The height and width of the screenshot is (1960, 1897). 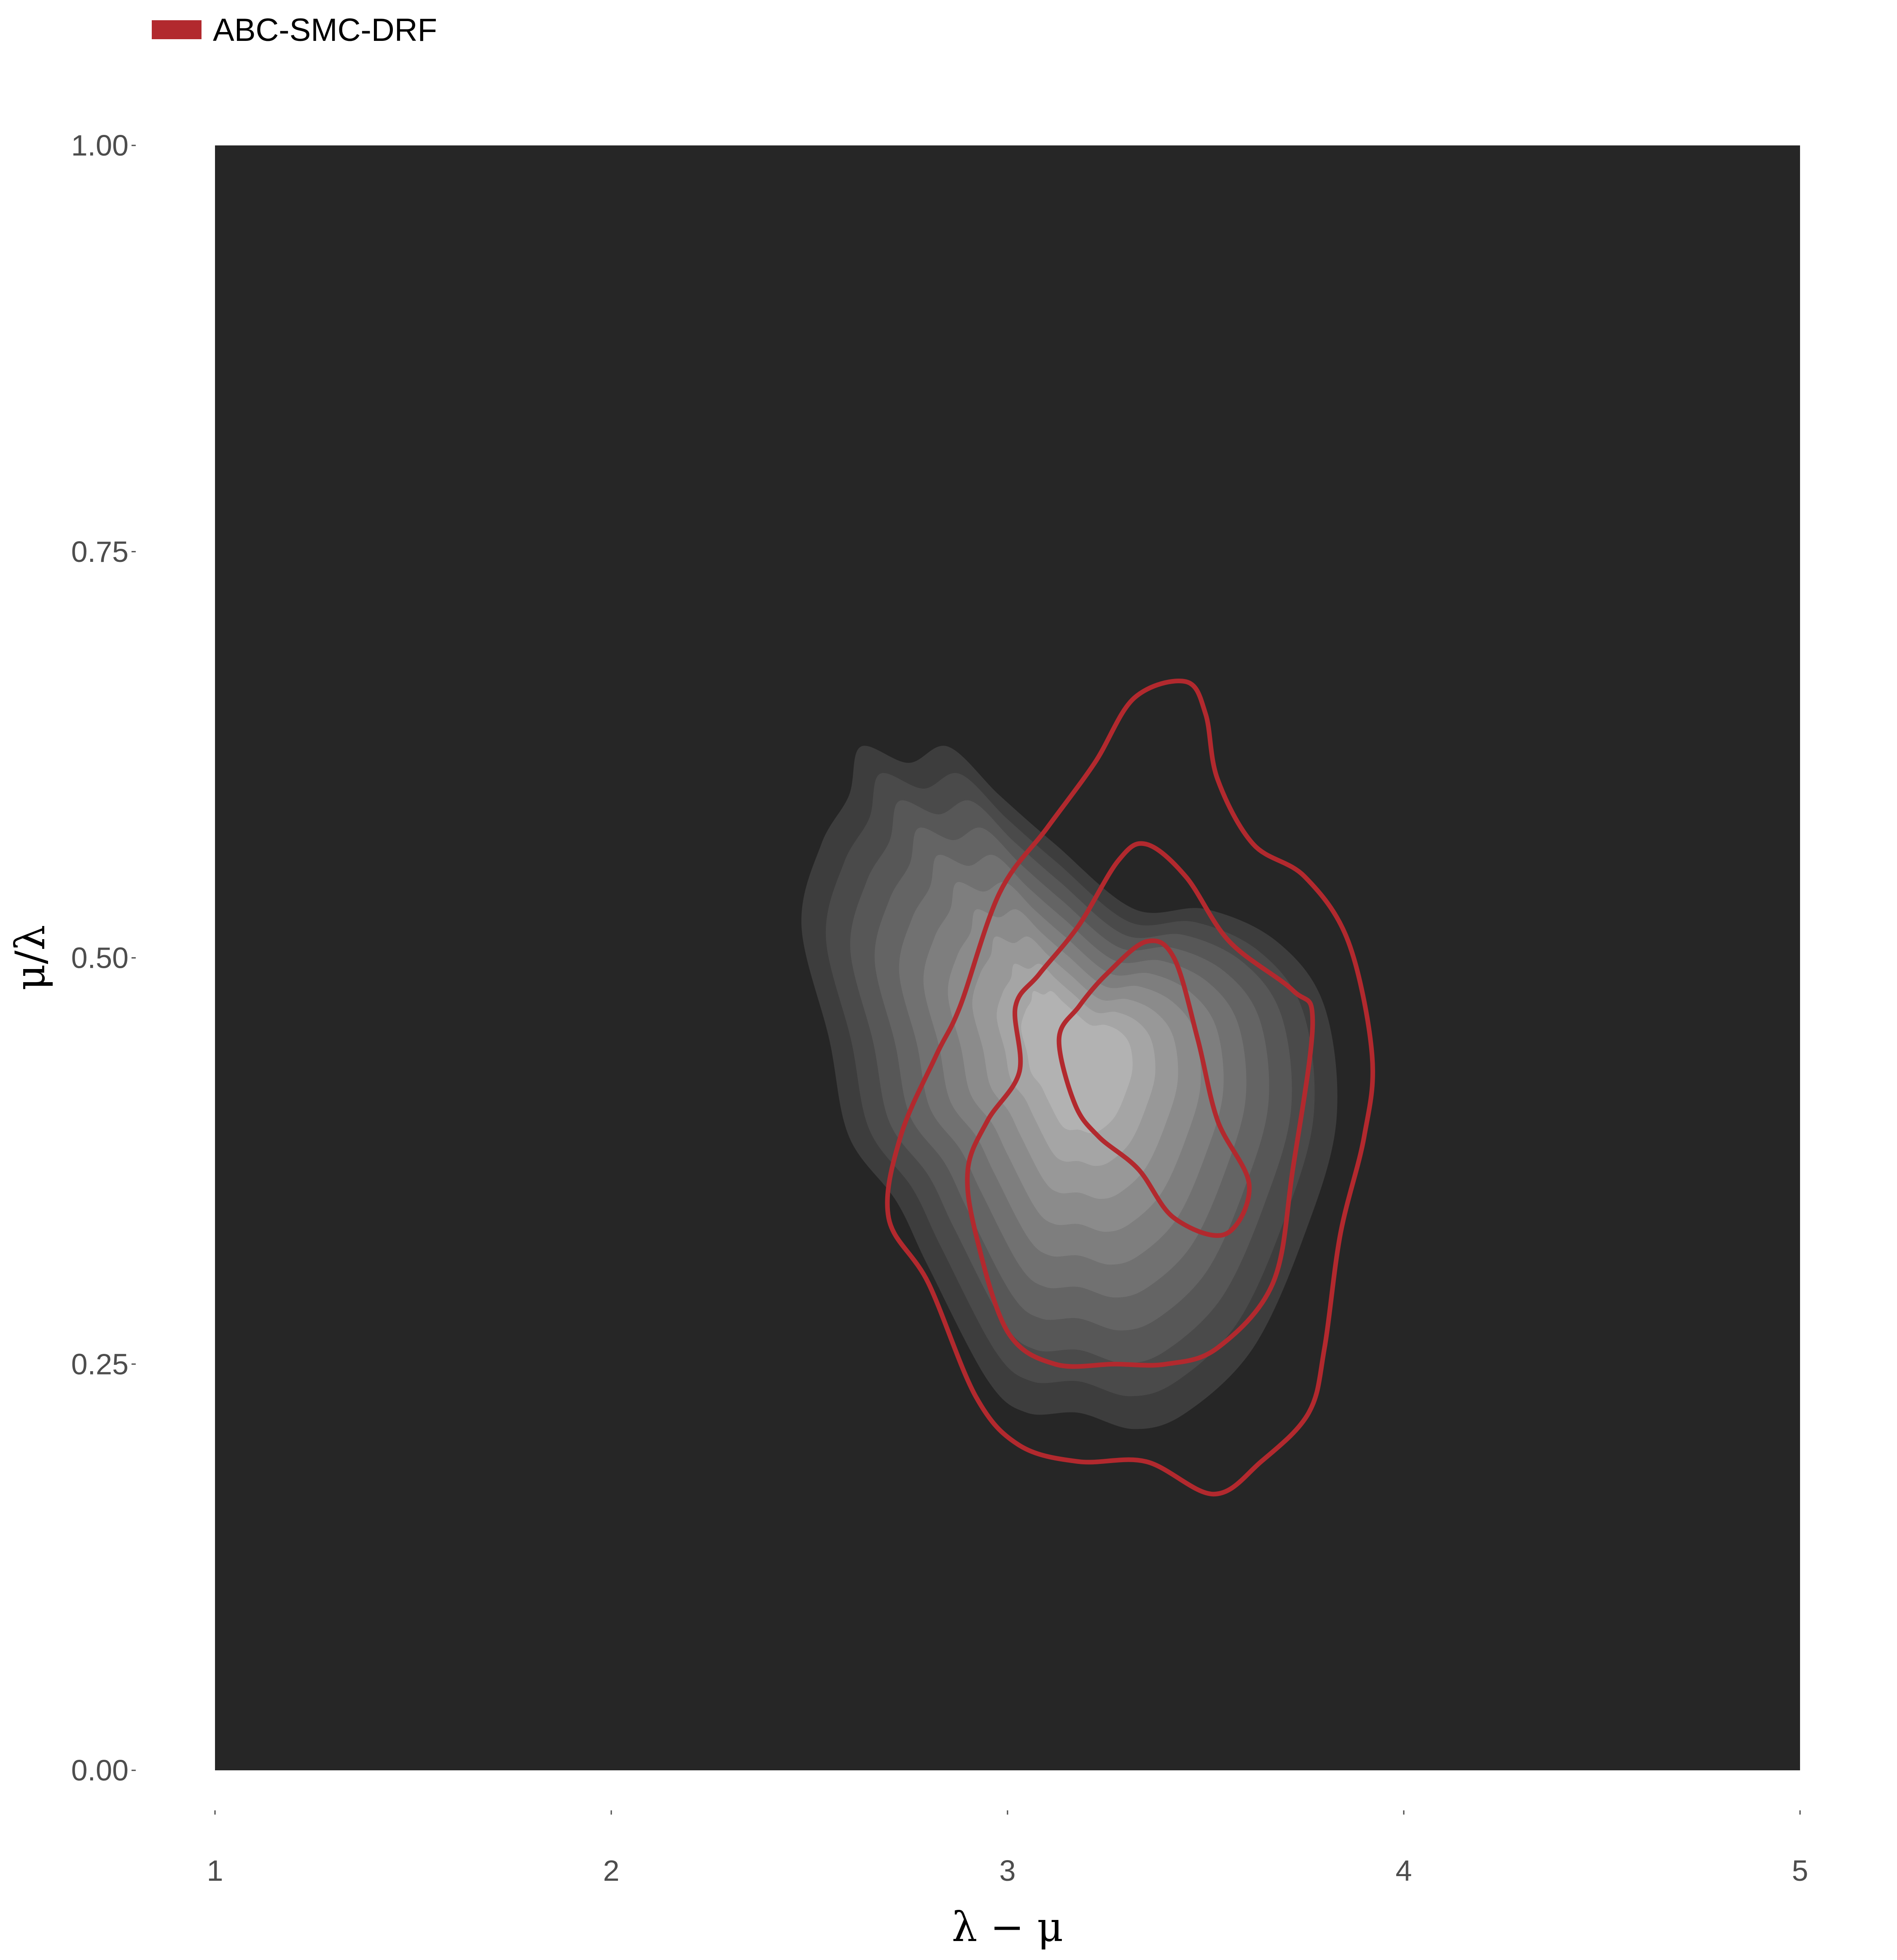 I want to click on x-tick-label: 2, so click(x=611, y=1871).